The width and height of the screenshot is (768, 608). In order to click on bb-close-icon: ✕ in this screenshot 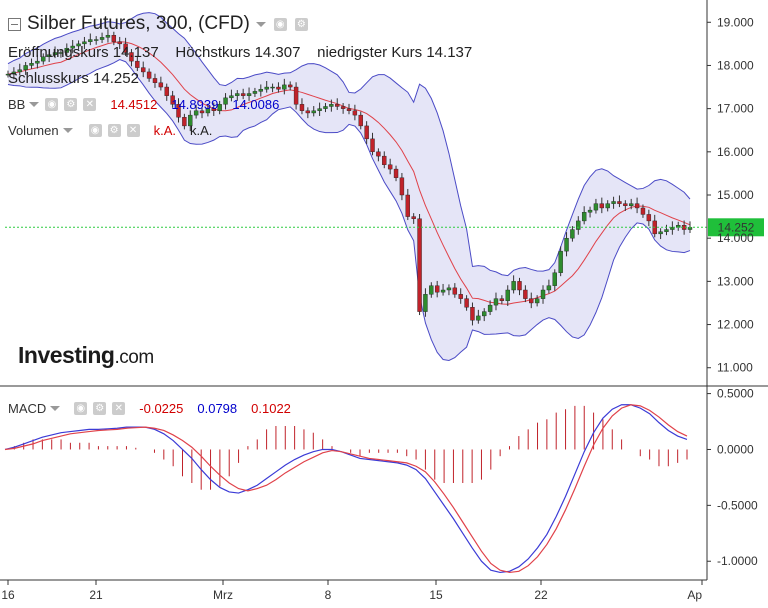, I will do `click(90, 104)`.